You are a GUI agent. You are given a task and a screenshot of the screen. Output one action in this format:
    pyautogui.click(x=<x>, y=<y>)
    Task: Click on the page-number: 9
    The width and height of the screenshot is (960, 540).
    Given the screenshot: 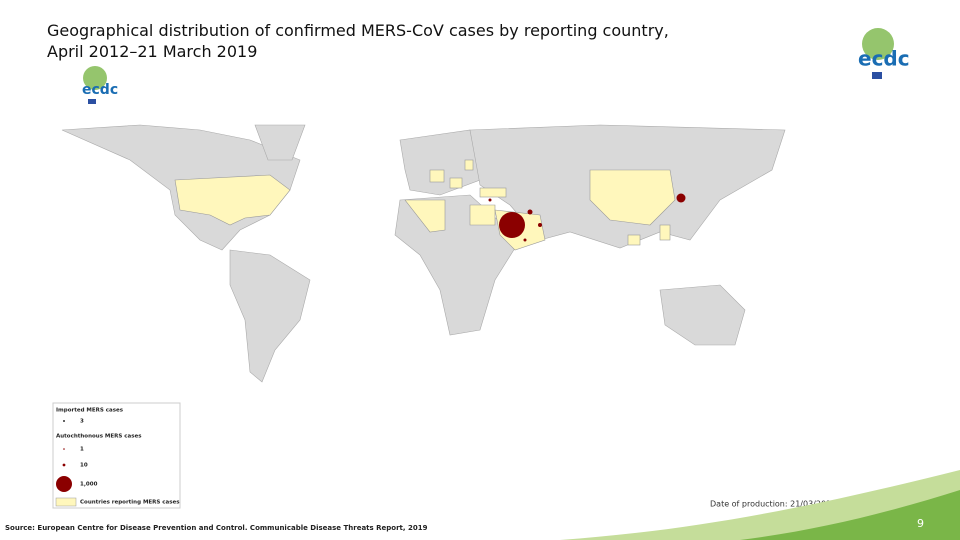 What is the action you would take?
    pyautogui.click(x=920, y=523)
    